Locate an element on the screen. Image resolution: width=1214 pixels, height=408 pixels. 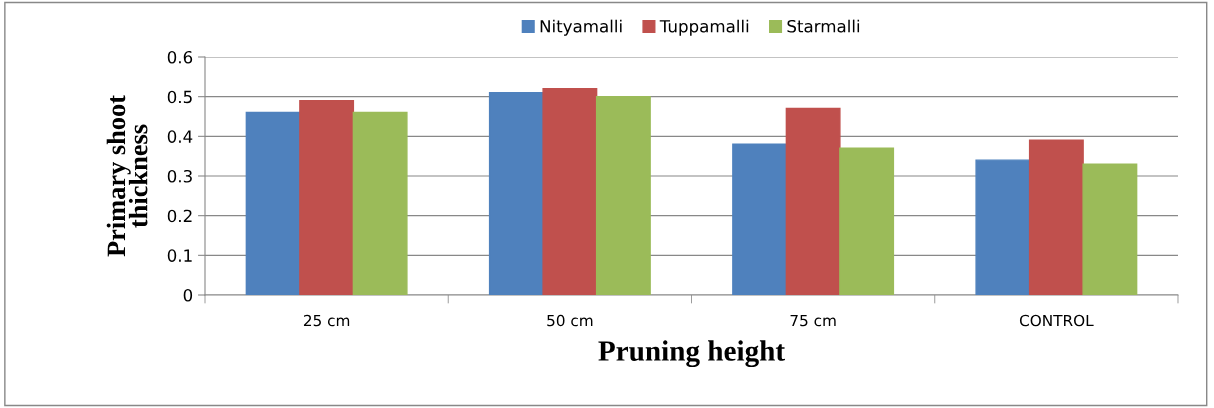
x-axis-title: Pruning height is located at coordinates (691, 354).